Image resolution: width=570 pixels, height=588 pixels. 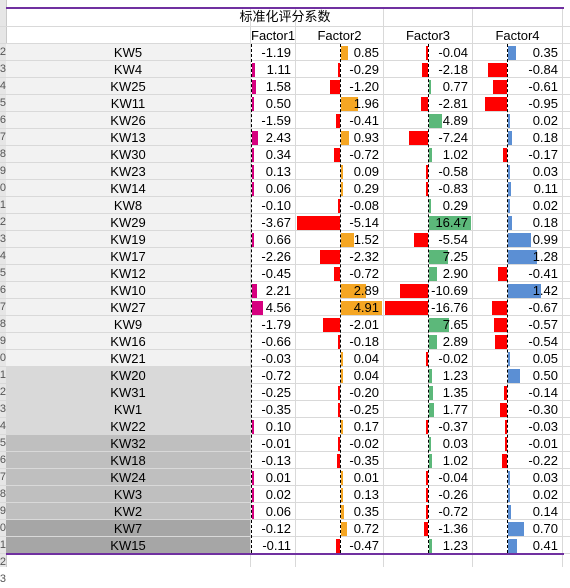 I want to click on value-cell-f3: 0.29, so click(x=455, y=205).